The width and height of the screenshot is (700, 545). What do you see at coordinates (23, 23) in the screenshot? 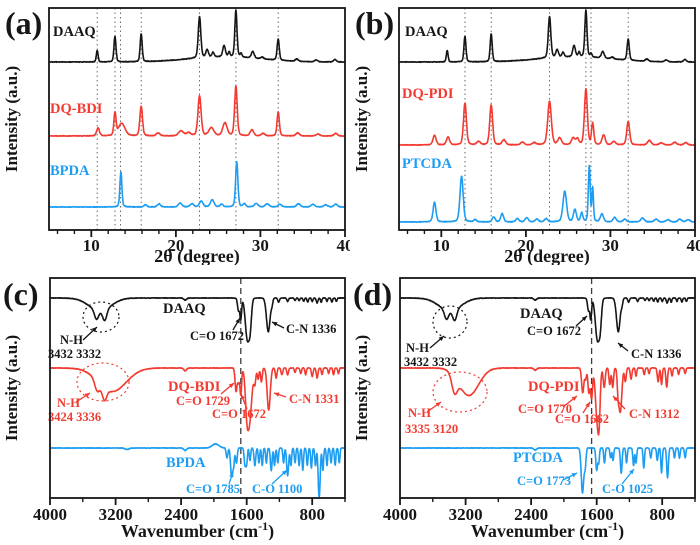
I see `panel-letter: (a)` at bounding box center [23, 23].